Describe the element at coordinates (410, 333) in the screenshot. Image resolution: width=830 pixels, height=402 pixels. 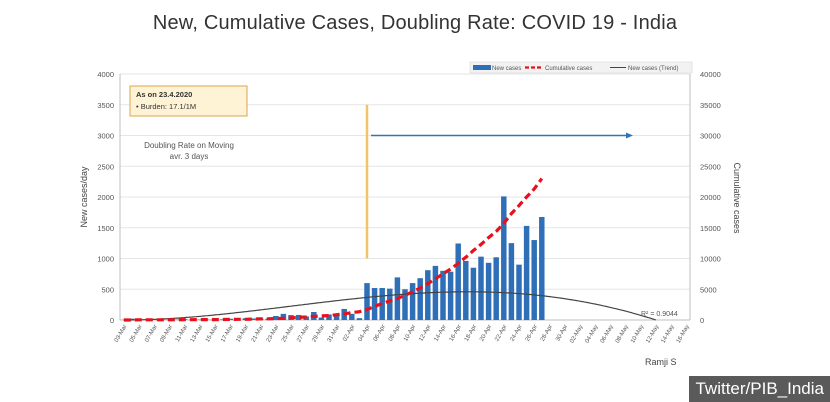
I see `x-tick-label: 10-Apr` at that location.